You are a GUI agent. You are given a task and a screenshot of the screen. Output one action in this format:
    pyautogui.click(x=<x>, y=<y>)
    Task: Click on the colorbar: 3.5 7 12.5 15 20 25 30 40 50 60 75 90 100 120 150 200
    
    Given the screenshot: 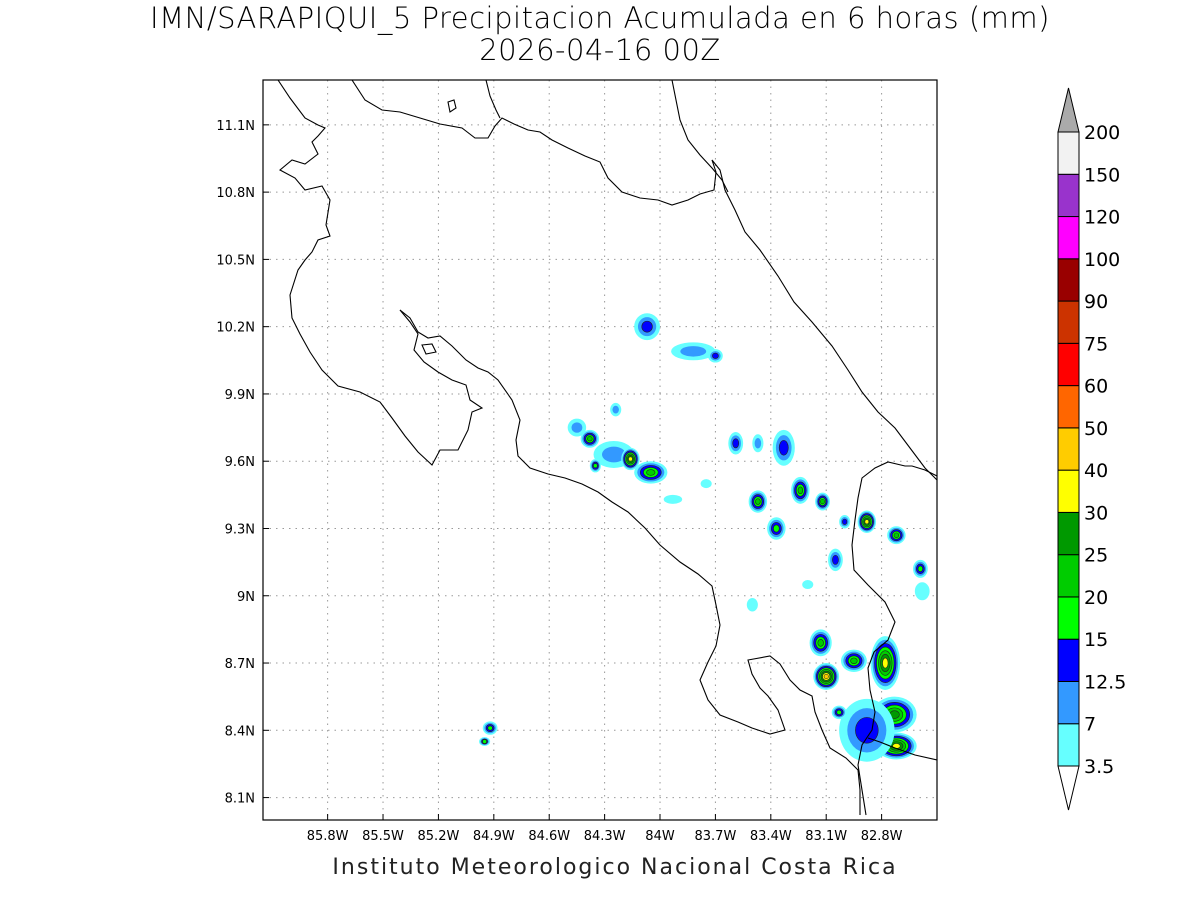 What is the action you would take?
    pyautogui.click(x=1091, y=449)
    